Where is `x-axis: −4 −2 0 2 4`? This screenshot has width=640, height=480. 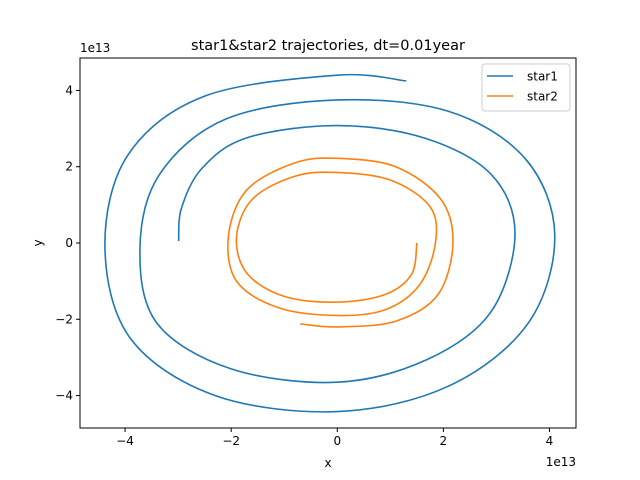
x-axis: −4 −2 0 2 4 is located at coordinates (334, 438).